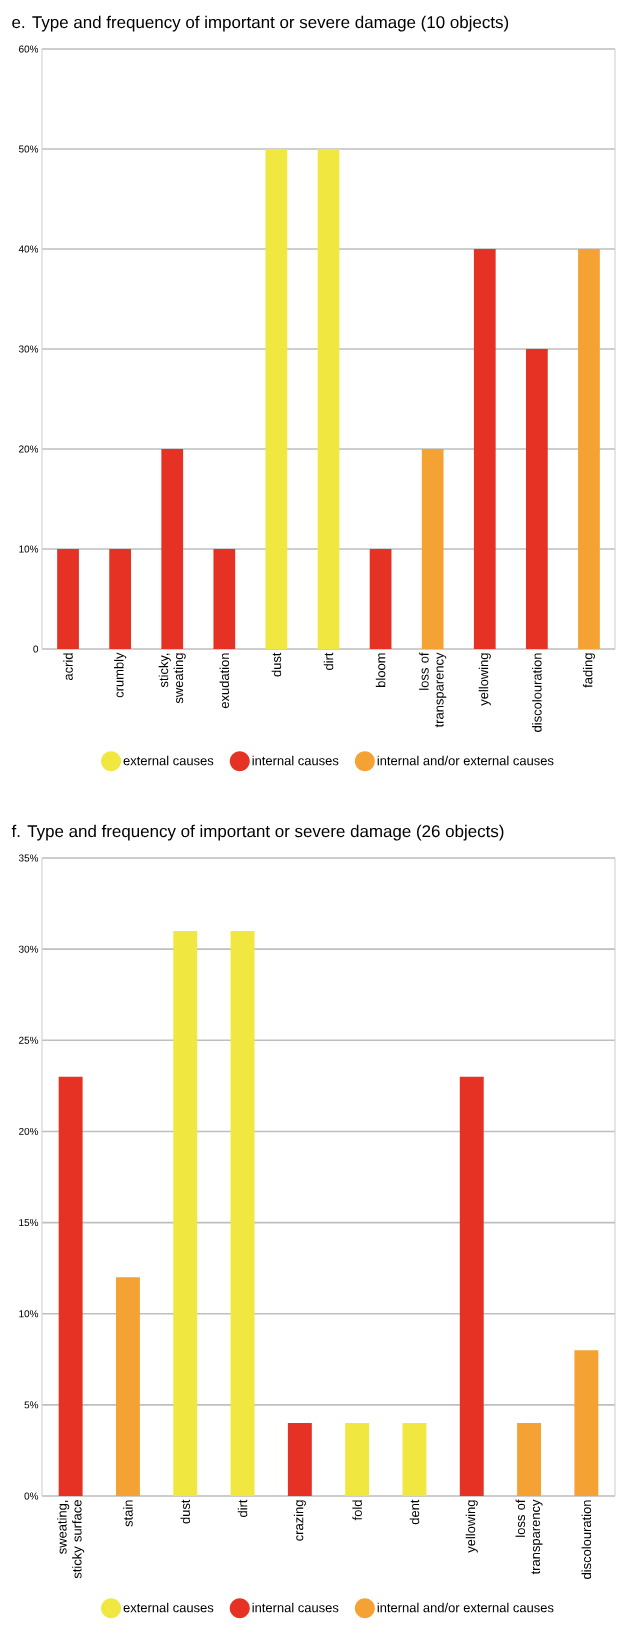  Describe the element at coordinates (71, 1539) in the screenshot. I see `x-tick-label: sweating, sticky surface` at that location.